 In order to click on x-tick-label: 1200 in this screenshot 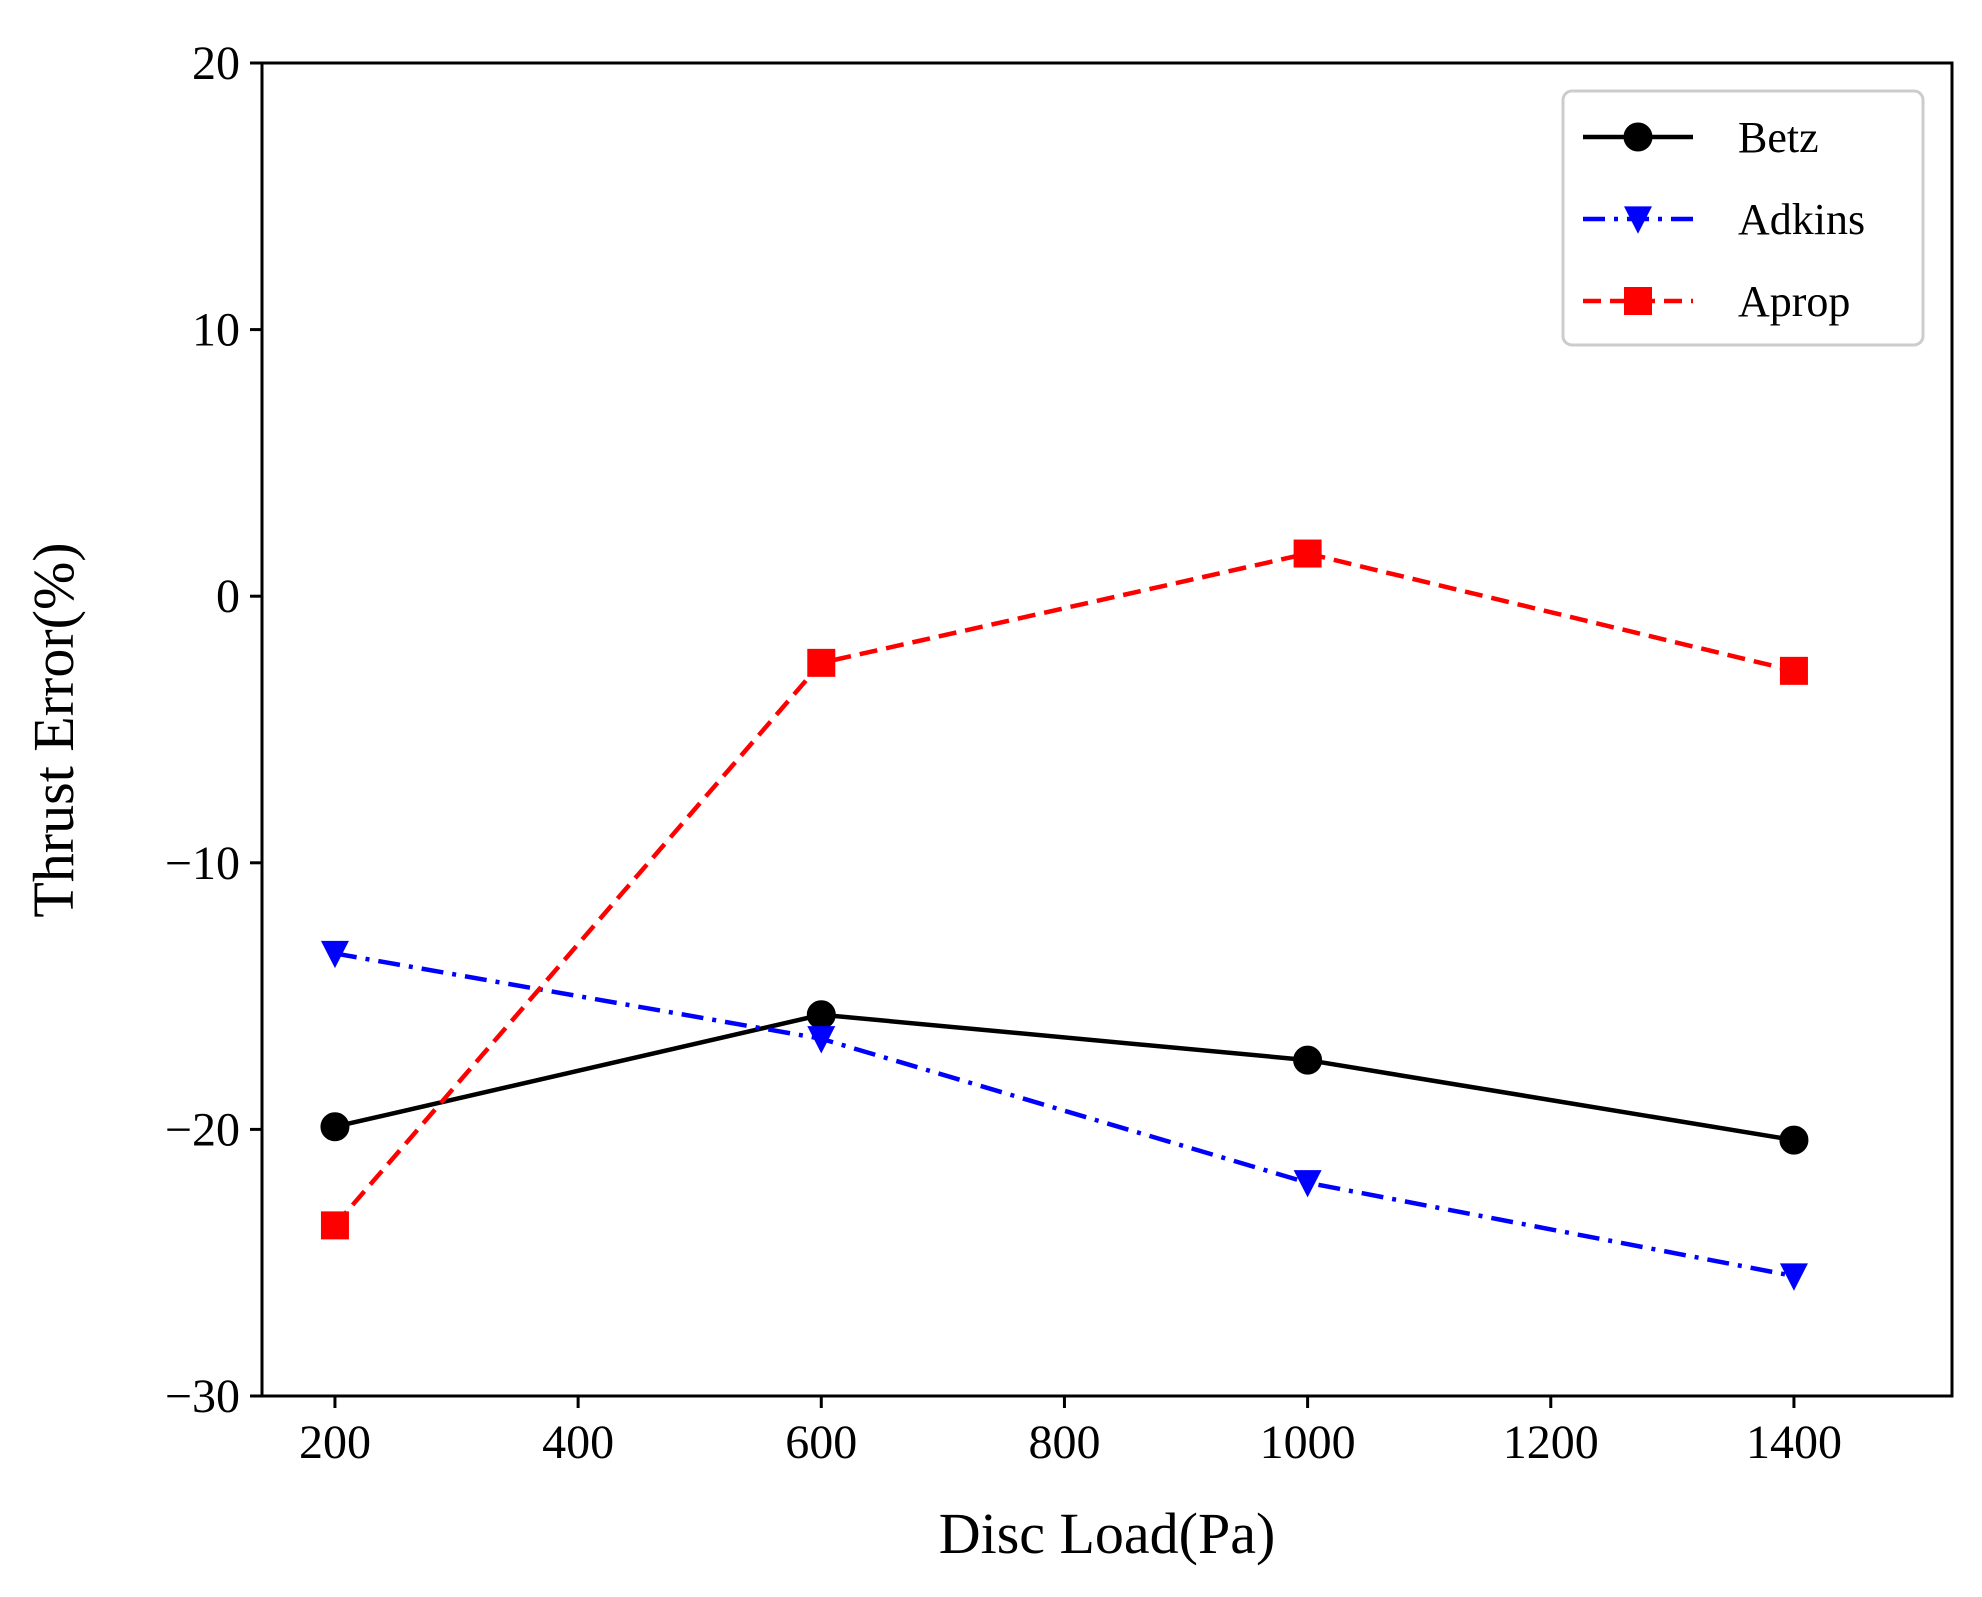, I will do `click(1551, 1442)`.